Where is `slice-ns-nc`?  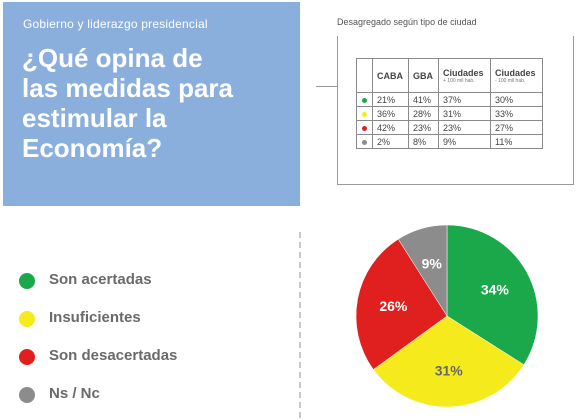 slice-ns-nc is located at coordinates (422, 270).